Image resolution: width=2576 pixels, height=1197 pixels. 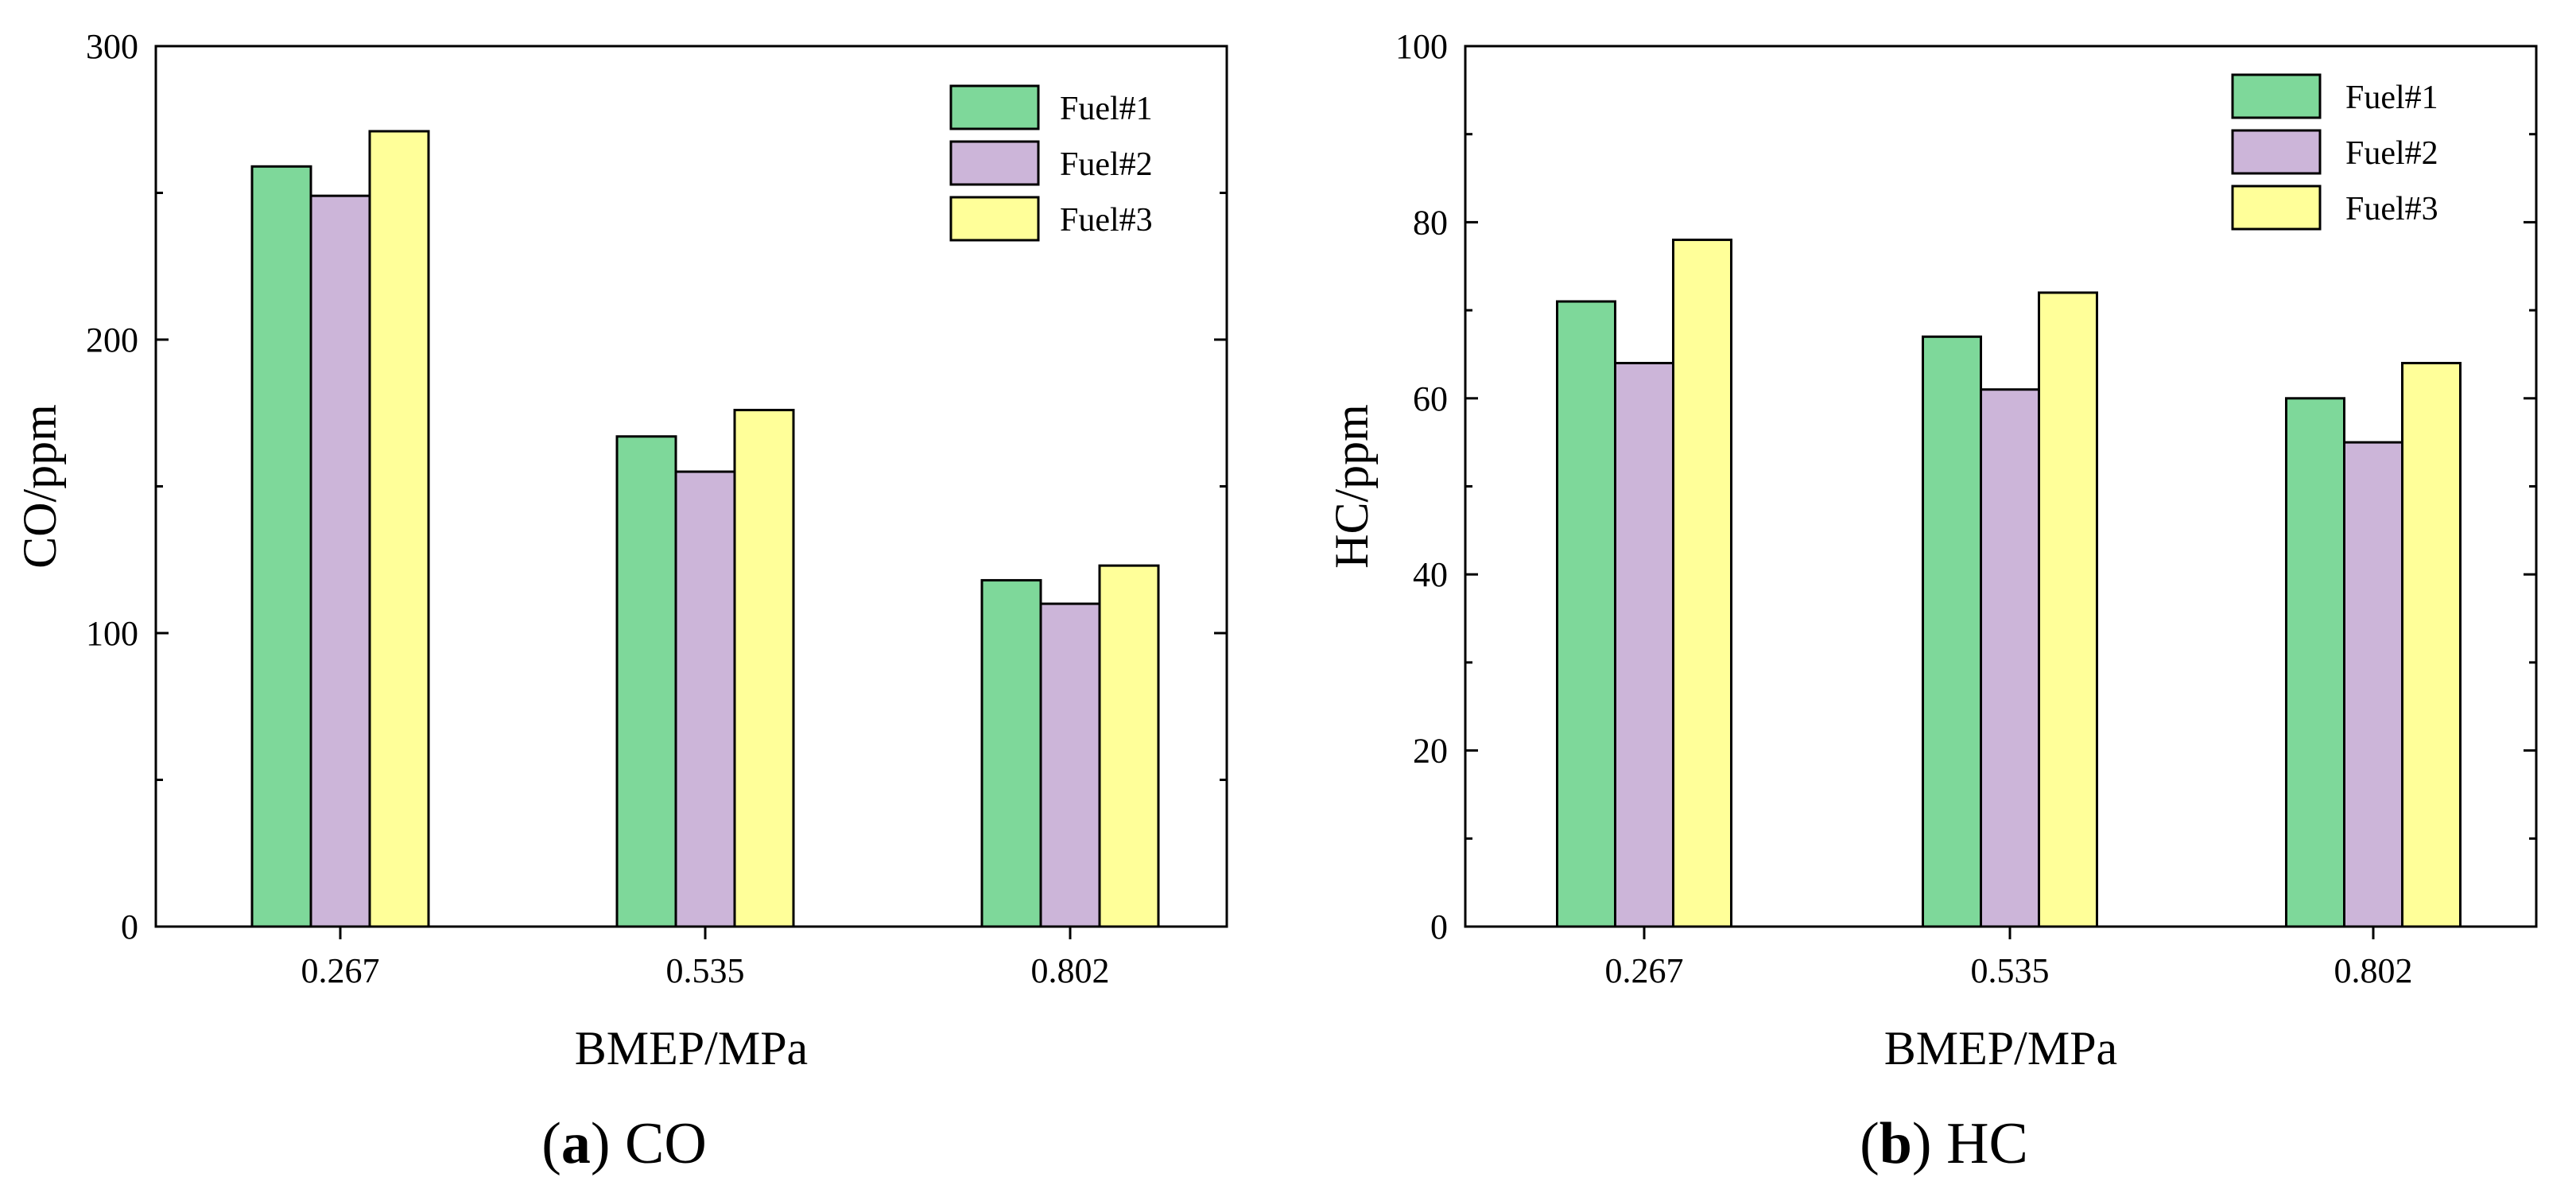 I want to click on y-tick-label: 20, so click(x=1430, y=751).